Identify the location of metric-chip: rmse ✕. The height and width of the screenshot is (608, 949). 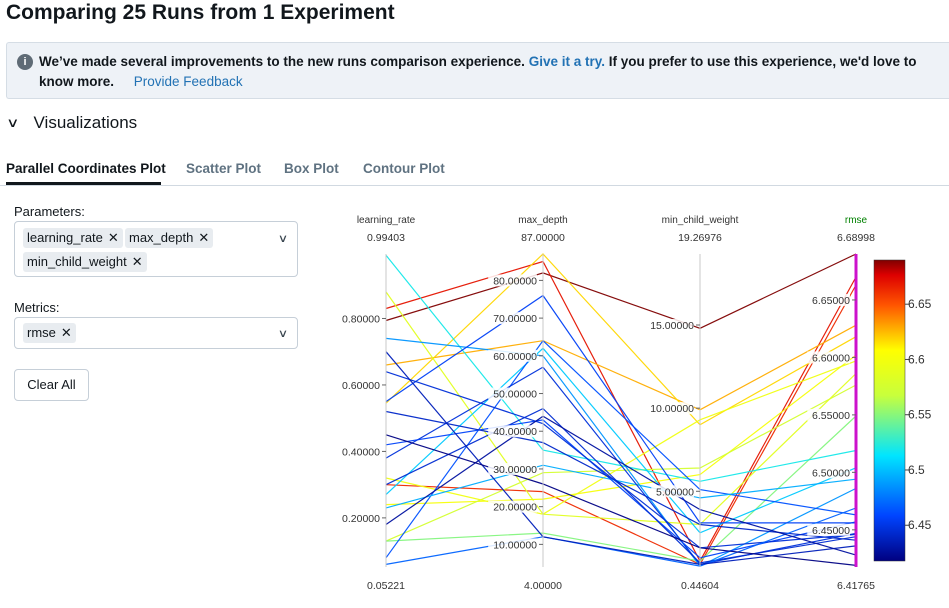
(49, 333).